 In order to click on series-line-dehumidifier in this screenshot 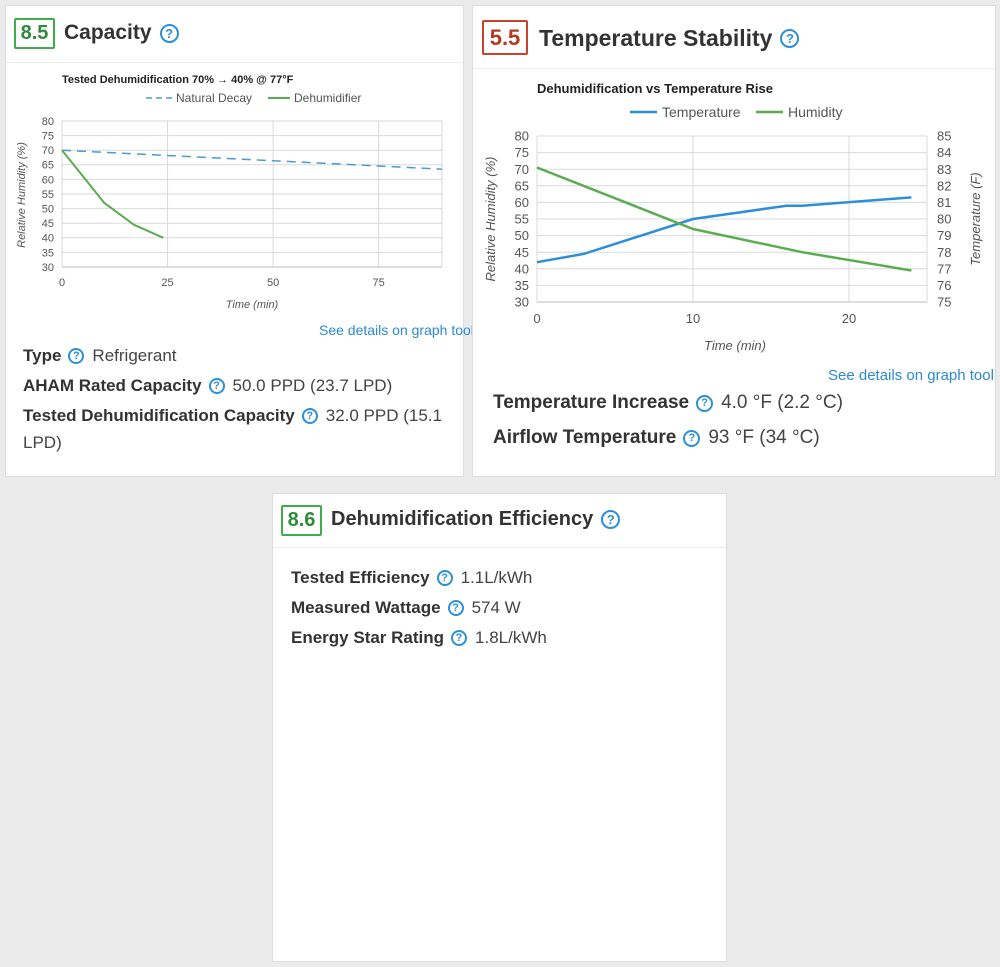, I will do `click(112, 194)`.